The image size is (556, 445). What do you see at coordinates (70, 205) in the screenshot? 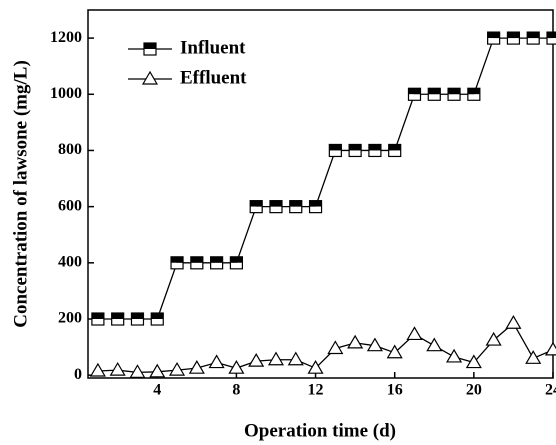
I see `y-tick-label: 600` at bounding box center [70, 205].